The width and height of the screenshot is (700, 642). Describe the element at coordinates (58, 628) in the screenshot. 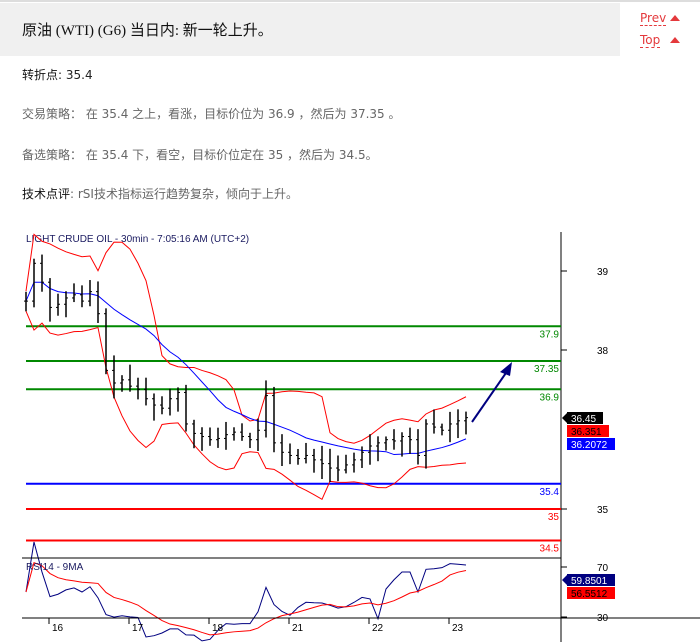

I see `x-tick-label: 16` at that location.